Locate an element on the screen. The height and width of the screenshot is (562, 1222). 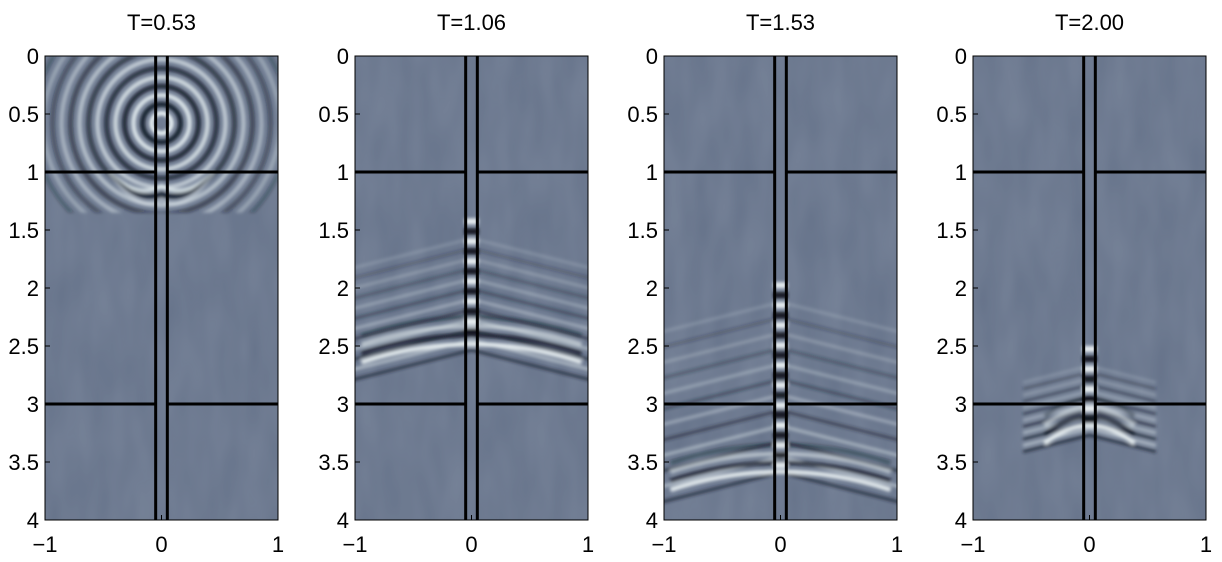
transmitted-arc is located at coordinates (161, 188).